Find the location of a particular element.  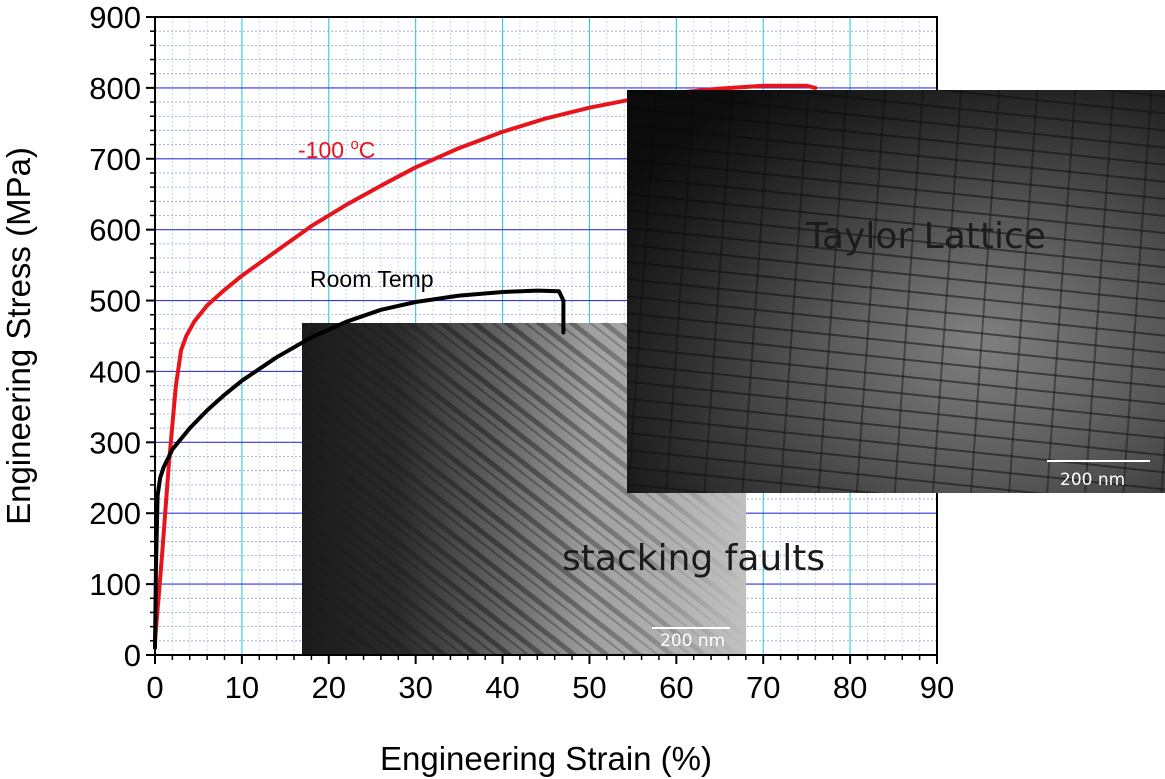

stacking-scalebar-label: 200 nm is located at coordinates (692, 641).